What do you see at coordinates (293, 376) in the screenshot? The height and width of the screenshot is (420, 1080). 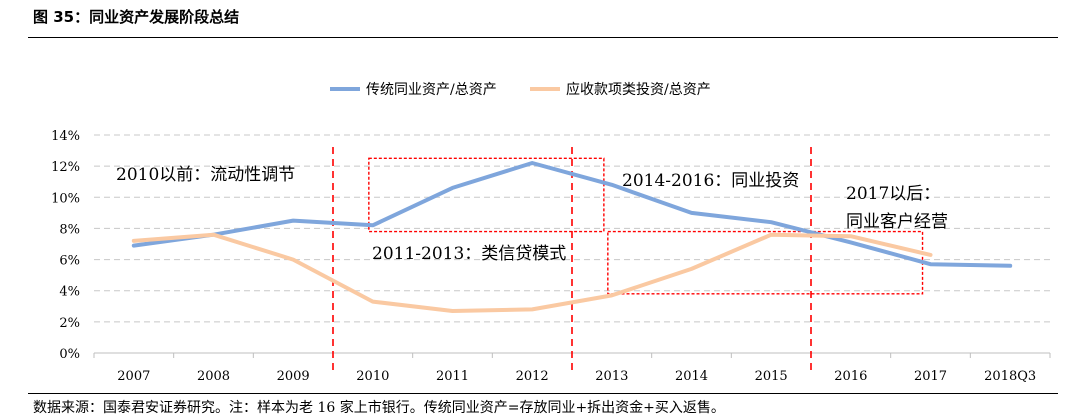 I see `x-tick-label: 2009` at bounding box center [293, 376].